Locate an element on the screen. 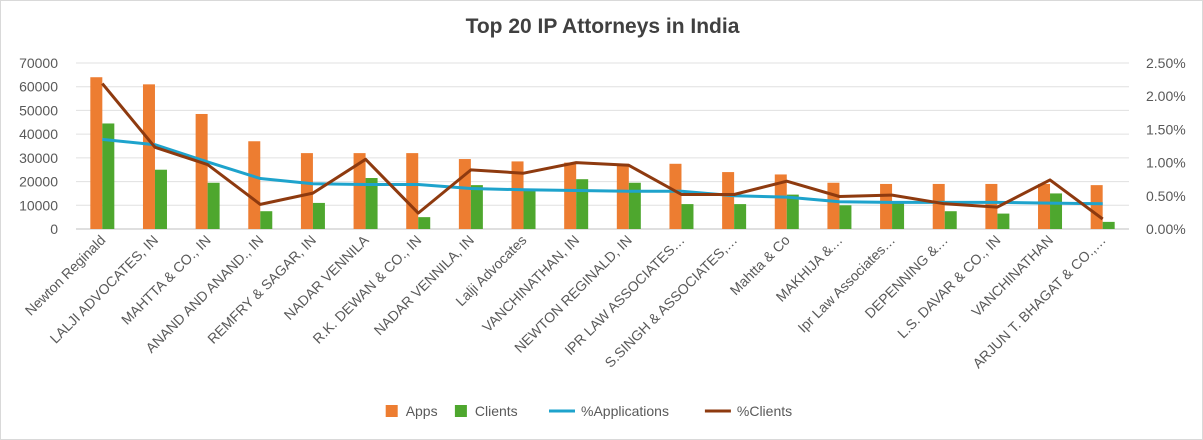 The image size is (1203, 440). y-right-tick-label: 2.00% is located at coordinates (1166, 96).